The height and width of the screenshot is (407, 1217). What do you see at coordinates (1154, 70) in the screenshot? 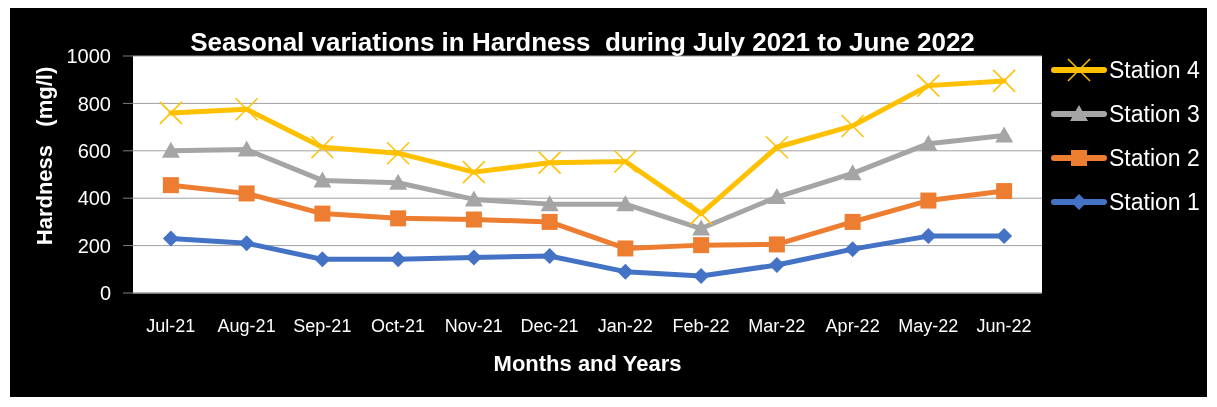
I see `legend-label: Station 4` at bounding box center [1154, 70].